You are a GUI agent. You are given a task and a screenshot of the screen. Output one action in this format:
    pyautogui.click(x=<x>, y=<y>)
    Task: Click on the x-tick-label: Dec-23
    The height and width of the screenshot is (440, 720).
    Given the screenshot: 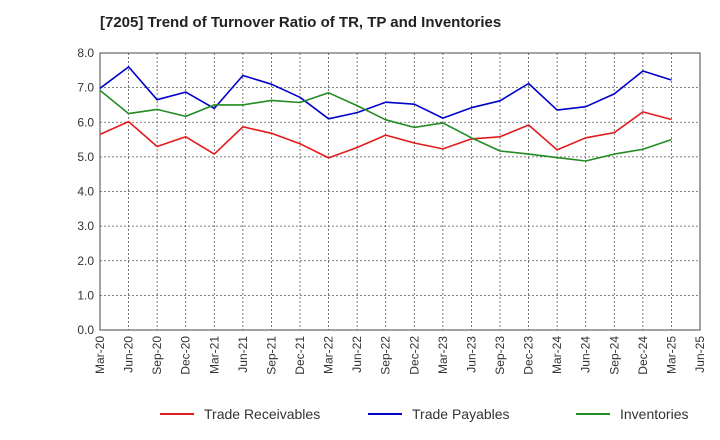 What is the action you would take?
    pyautogui.click(x=529, y=355)
    